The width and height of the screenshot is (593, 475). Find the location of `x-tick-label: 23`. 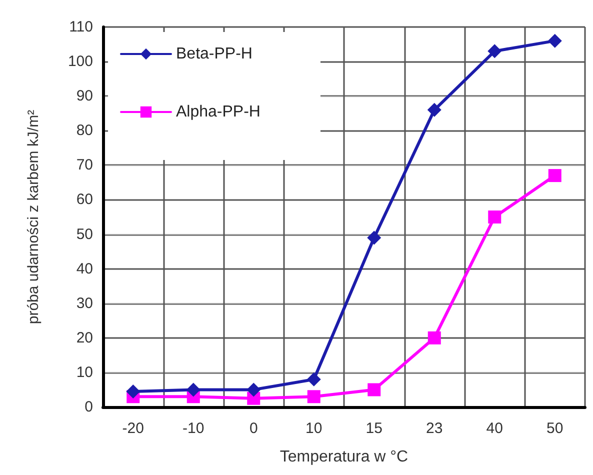

x-tick-label: 23 is located at coordinates (434, 428).